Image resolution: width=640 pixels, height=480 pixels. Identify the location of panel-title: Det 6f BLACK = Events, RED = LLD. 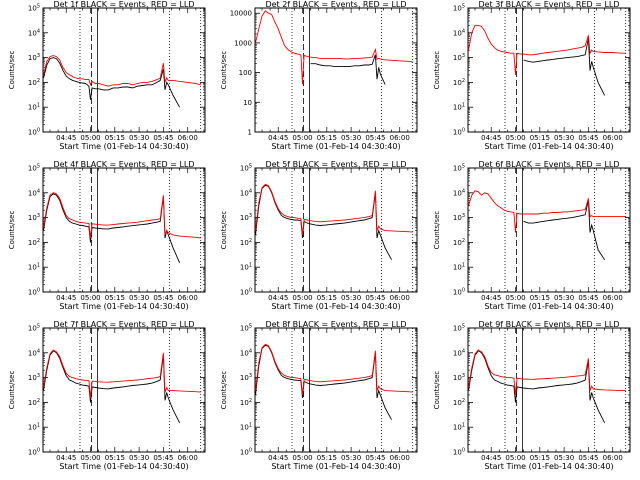
(548, 164).